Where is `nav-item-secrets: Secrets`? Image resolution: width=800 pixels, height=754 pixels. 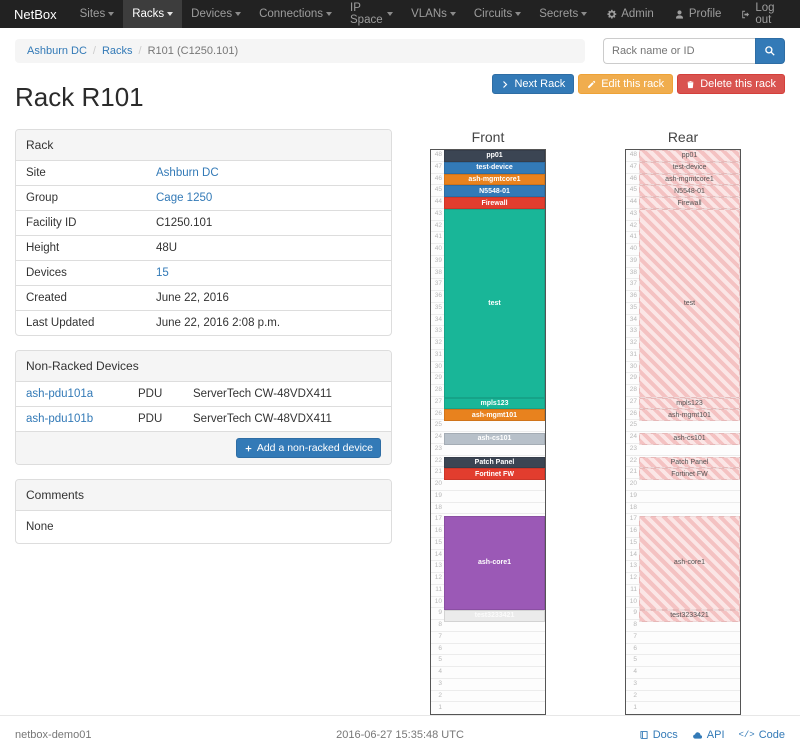 nav-item-secrets: Secrets is located at coordinates (563, 14).